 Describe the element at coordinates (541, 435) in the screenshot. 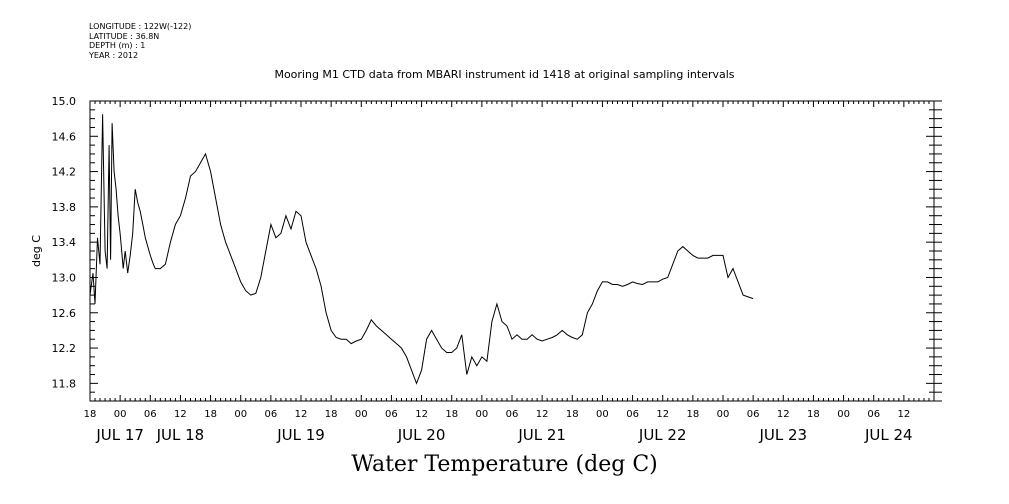

I see `x-day-label: JUL 21` at that location.